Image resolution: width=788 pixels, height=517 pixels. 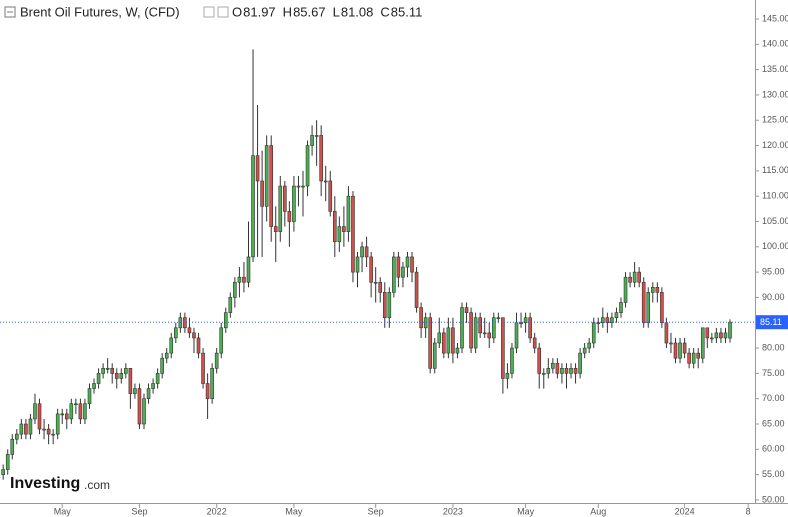 What do you see at coordinates (259, 11) in the screenshot?
I see `ohlc-value: 81.97` at bounding box center [259, 11].